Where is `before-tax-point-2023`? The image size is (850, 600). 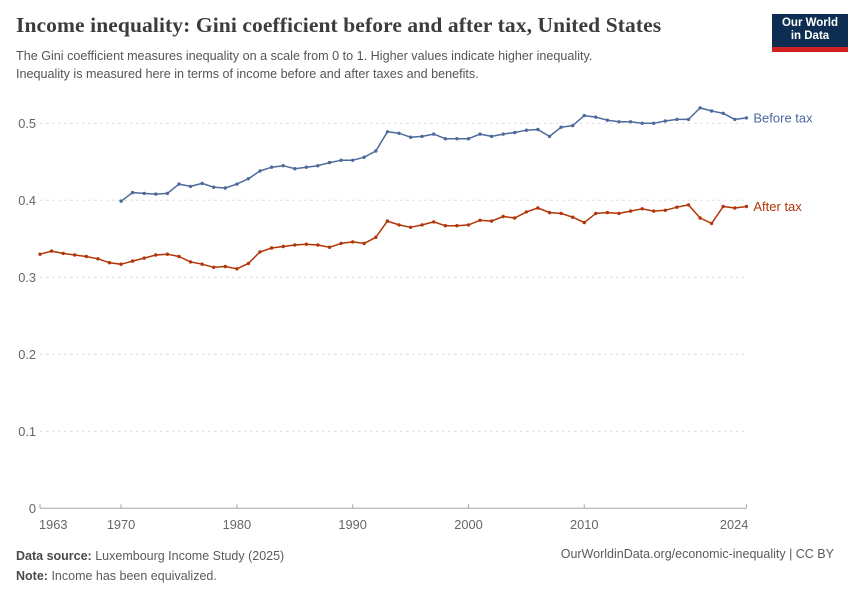
before-tax-point-2023 is located at coordinates (735, 119).